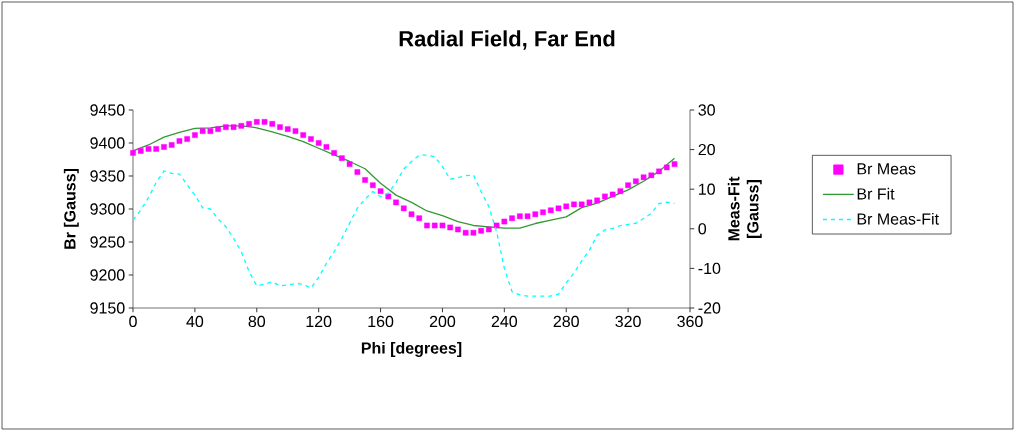  Describe the element at coordinates (107, 242) in the screenshot. I see `y-tick-label: 9250` at that location.